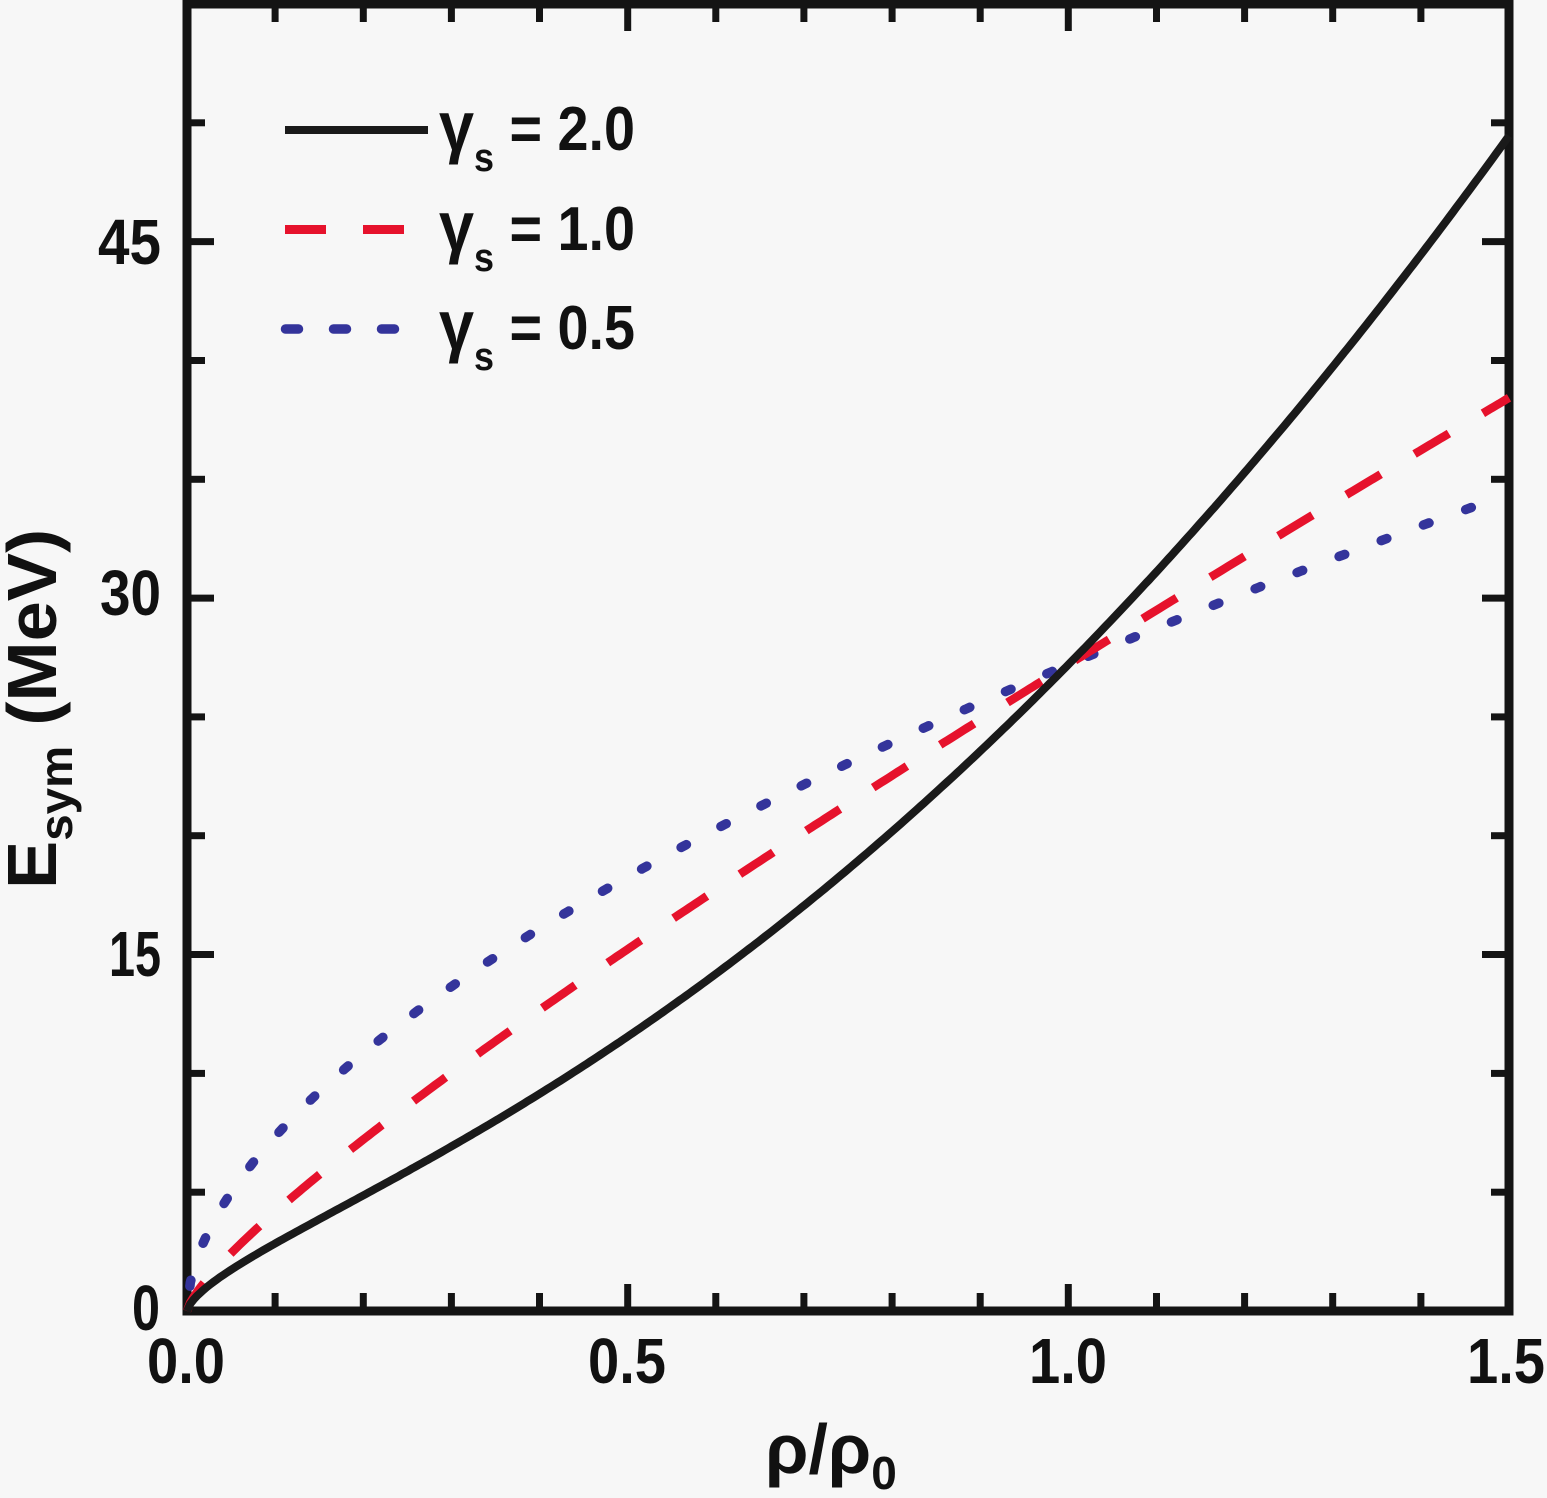 Image resolution: width=1547 pixels, height=1498 pixels. I want to click on svg-text: Esym (MeV), so click(41, 709).